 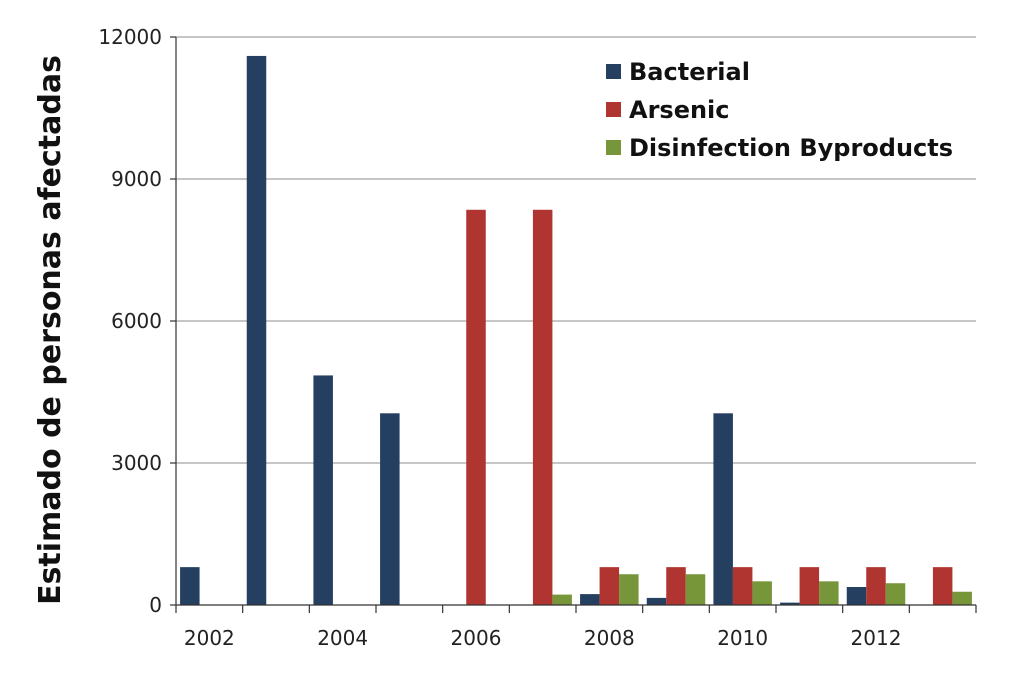 I want to click on bar-bacterial-2002, so click(x=190, y=586).